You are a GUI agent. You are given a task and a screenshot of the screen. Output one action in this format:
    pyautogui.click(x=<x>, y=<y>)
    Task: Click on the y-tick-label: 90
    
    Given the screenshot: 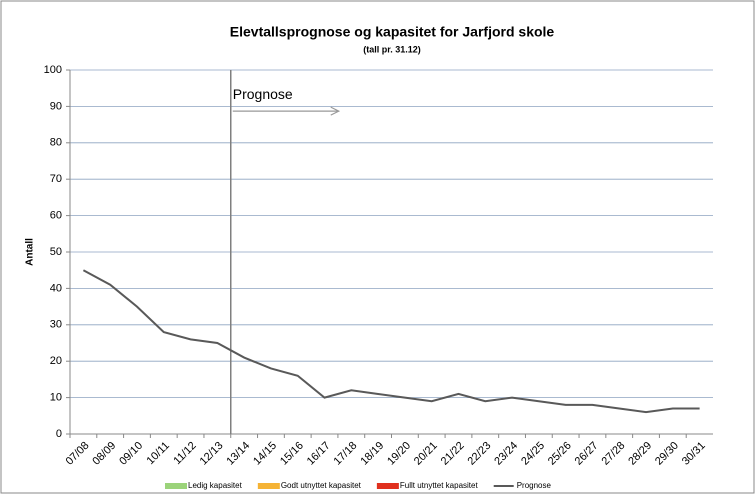 What is the action you would take?
    pyautogui.click(x=56, y=106)
    